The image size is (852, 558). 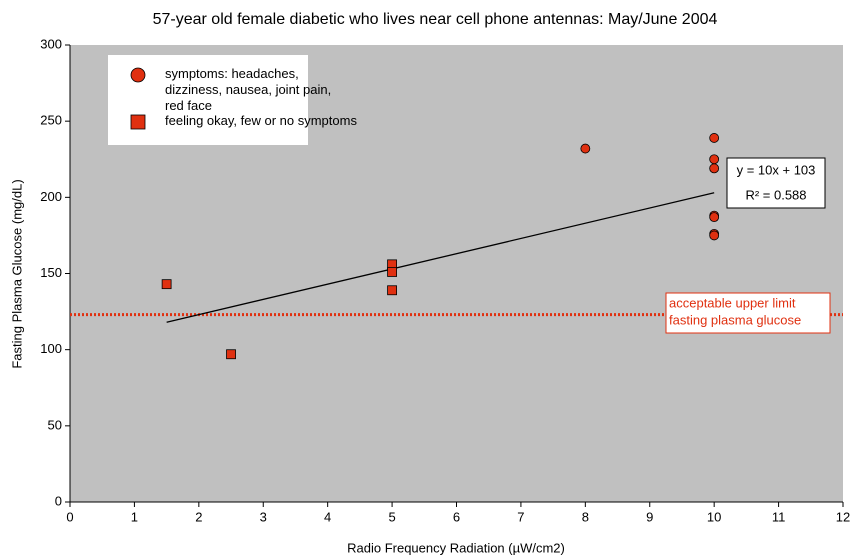 I want to click on x-tick-label: 12, so click(x=843, y=516).